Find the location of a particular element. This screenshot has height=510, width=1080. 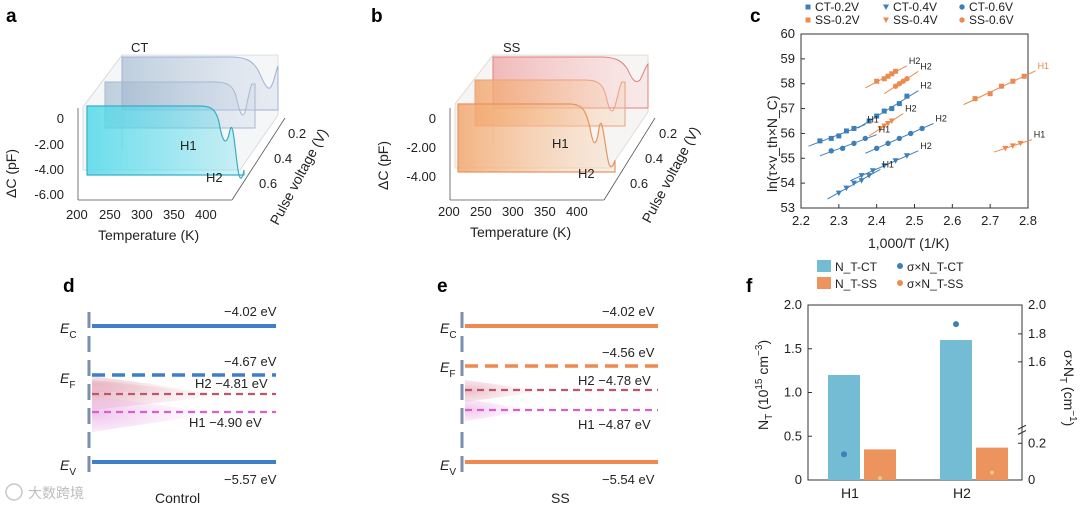

panel-b-tag: SS is located at coordinates (512, 47).